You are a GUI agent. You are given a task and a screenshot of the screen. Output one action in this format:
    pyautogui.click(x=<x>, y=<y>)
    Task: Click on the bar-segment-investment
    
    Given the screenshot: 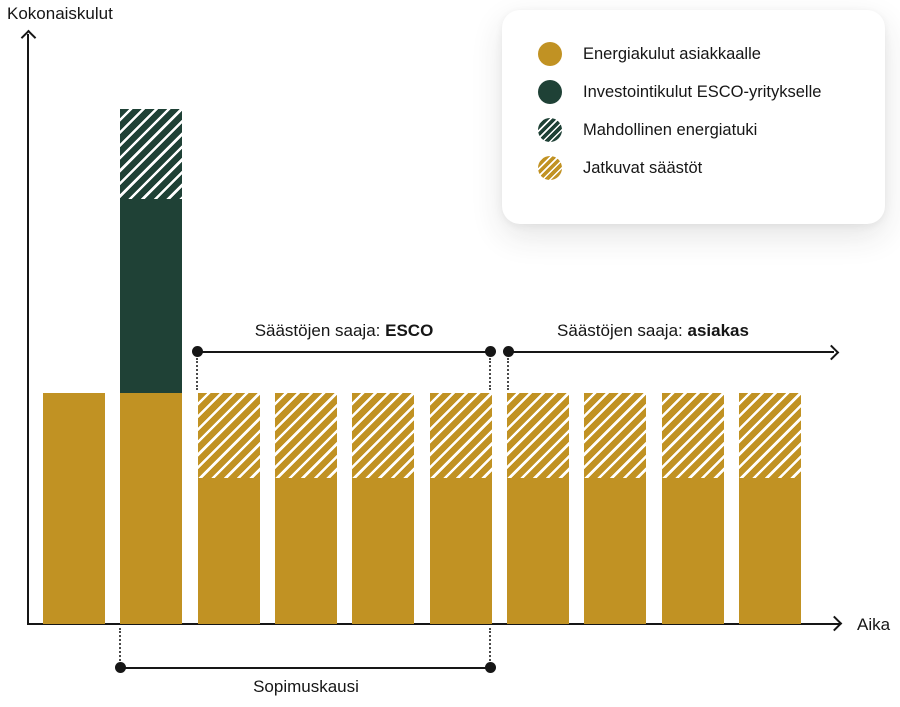 What is the action you would take?
    pyautogui.click(x=151, y=296)
    